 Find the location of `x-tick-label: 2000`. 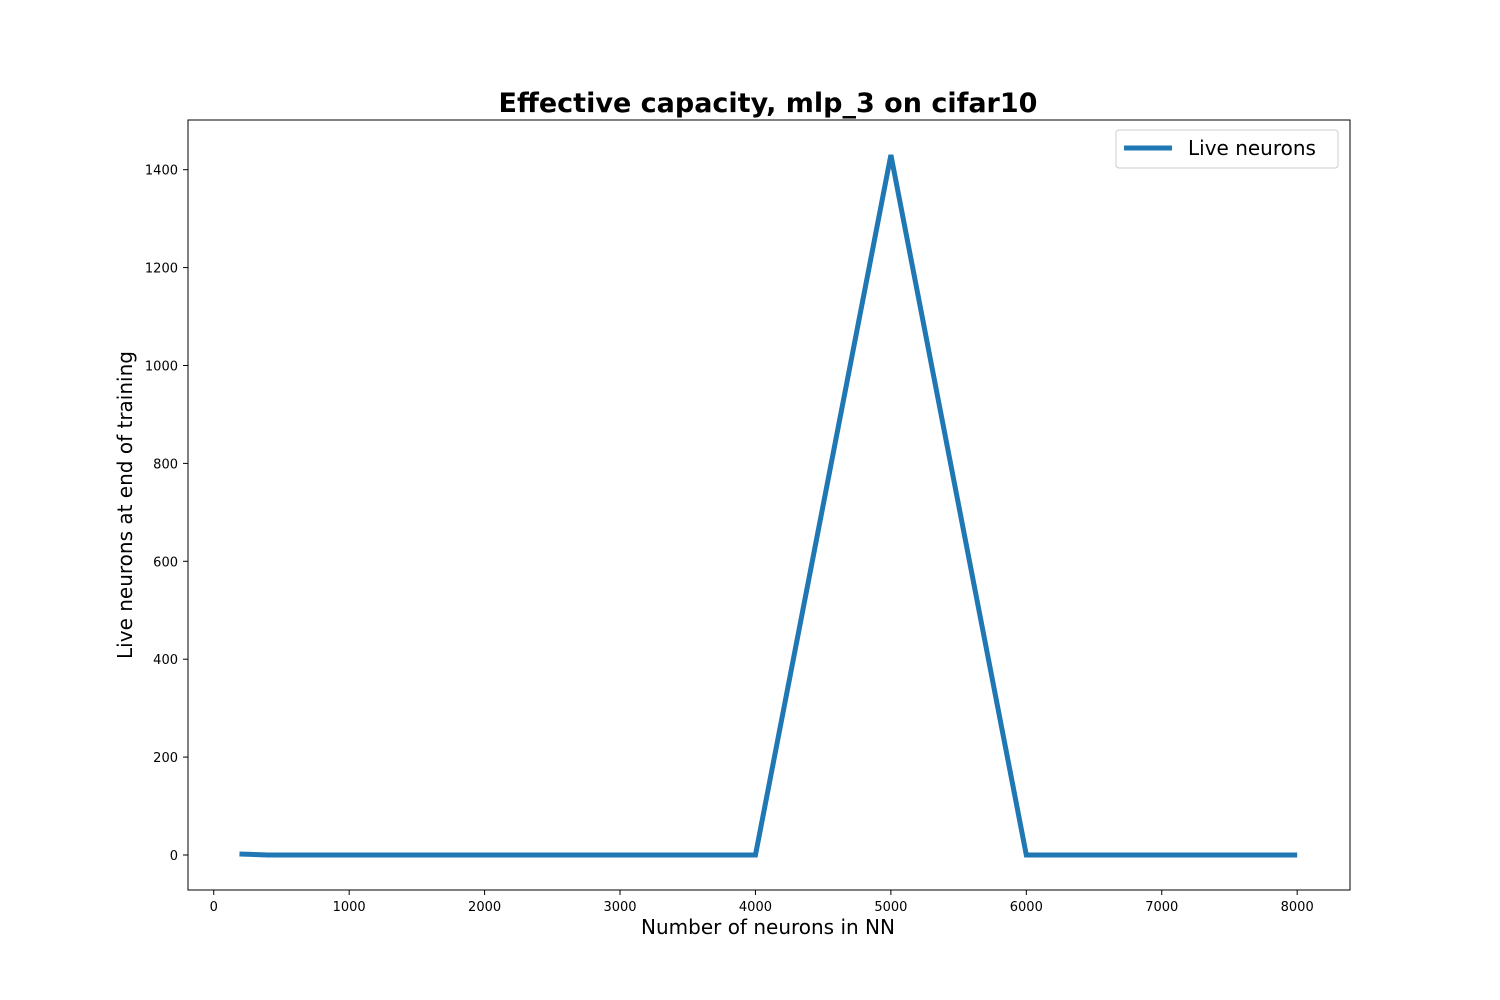

x-tick-label: 2000 is located at coordinates (484, 907).